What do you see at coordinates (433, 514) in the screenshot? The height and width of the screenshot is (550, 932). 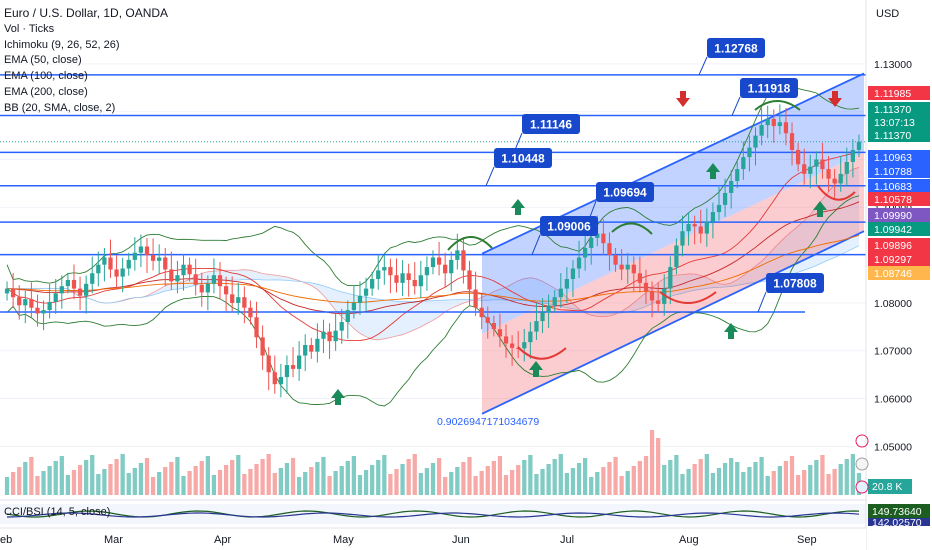 I see `cci-pane` at bounding box center [433, 514].